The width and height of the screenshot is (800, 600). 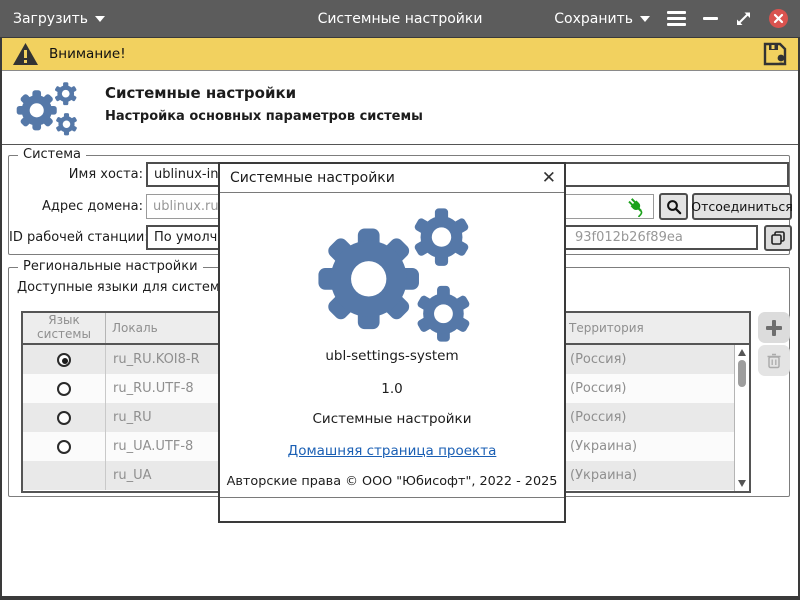 I want to click on delete-language-button, so click(x=774, y=360).